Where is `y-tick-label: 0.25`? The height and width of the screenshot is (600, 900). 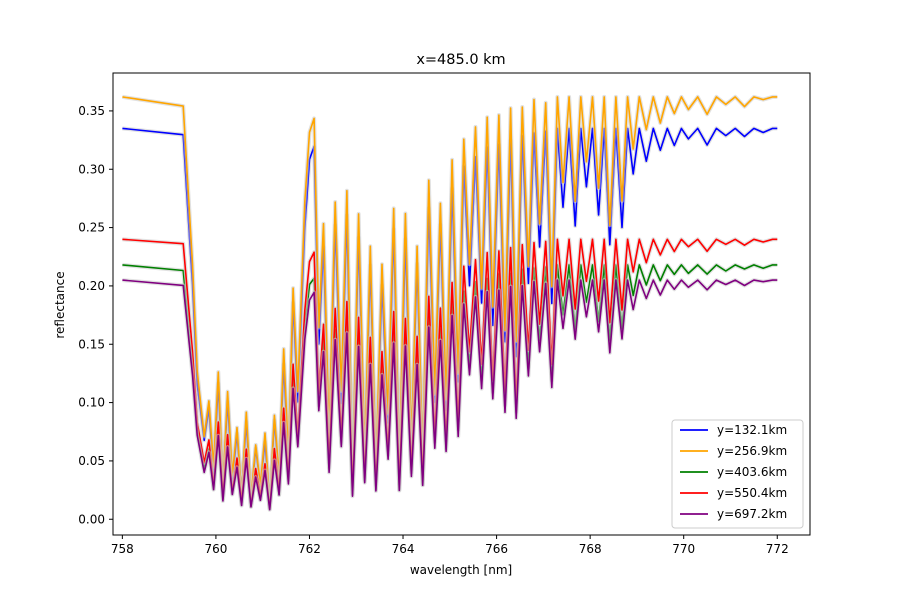 y-tick-label: 0.25 is located at coordinates (91, 228).